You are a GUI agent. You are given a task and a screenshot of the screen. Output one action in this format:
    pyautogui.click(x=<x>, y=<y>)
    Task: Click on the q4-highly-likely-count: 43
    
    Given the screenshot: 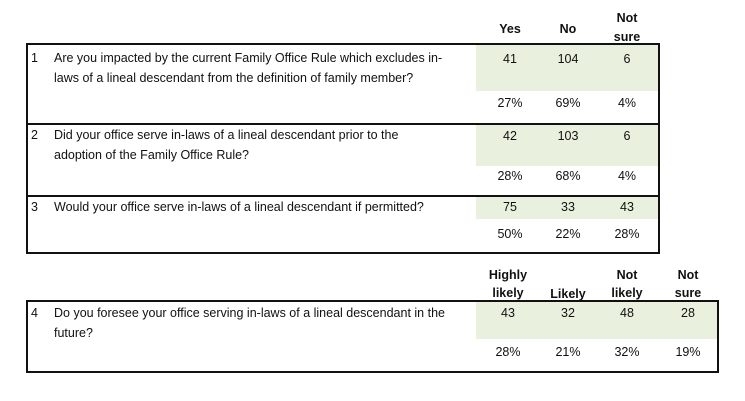 What is the action you would take?
    pyautogui.click(x=508, y=313)
    